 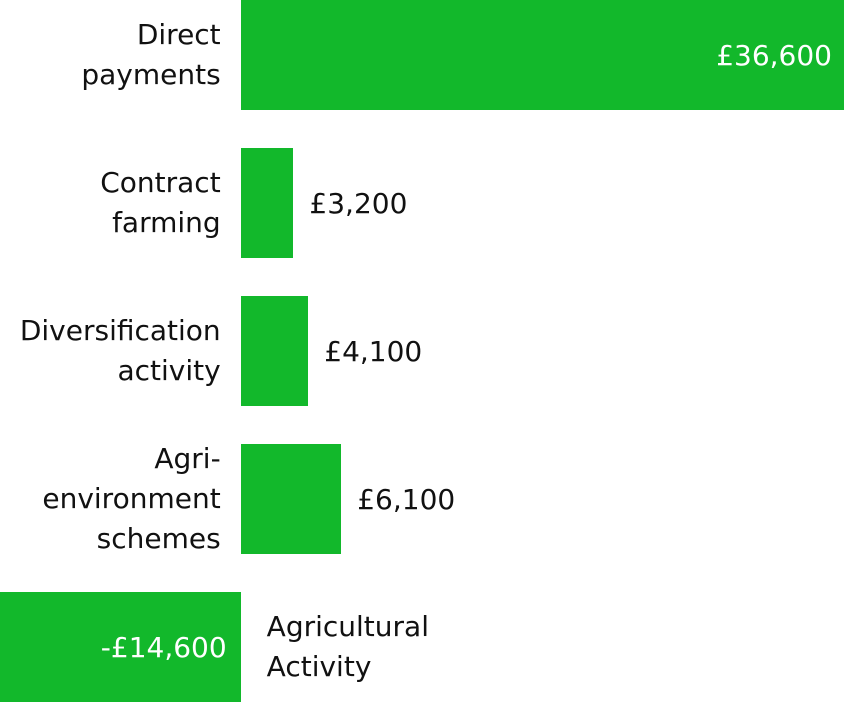 I want to click on category-label: Contract farming, so click(x=110, y=203).